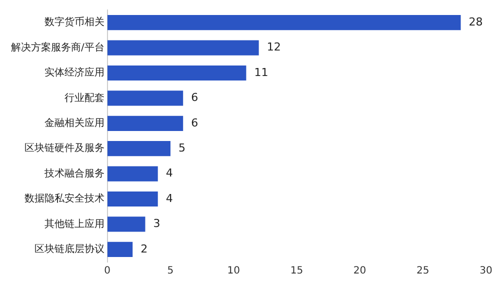 The height and width of the screenshot is (284, 500). Describe the element at coordinates (423, 271) in the screenshot. I see `x-tick-label: 25` at that location.